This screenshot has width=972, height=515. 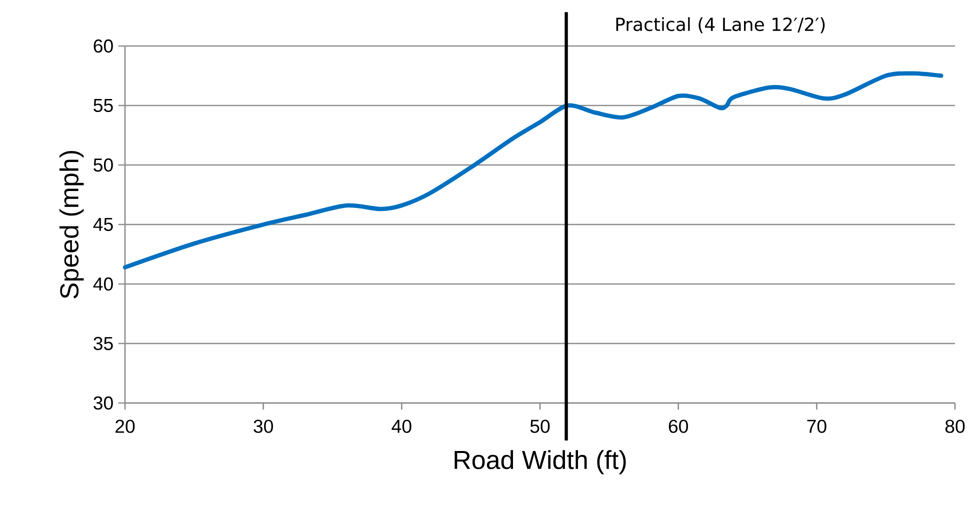 I want to click on ref-line-label: Practical (4 Lane 12′/2′), so click(x=720, y=25).